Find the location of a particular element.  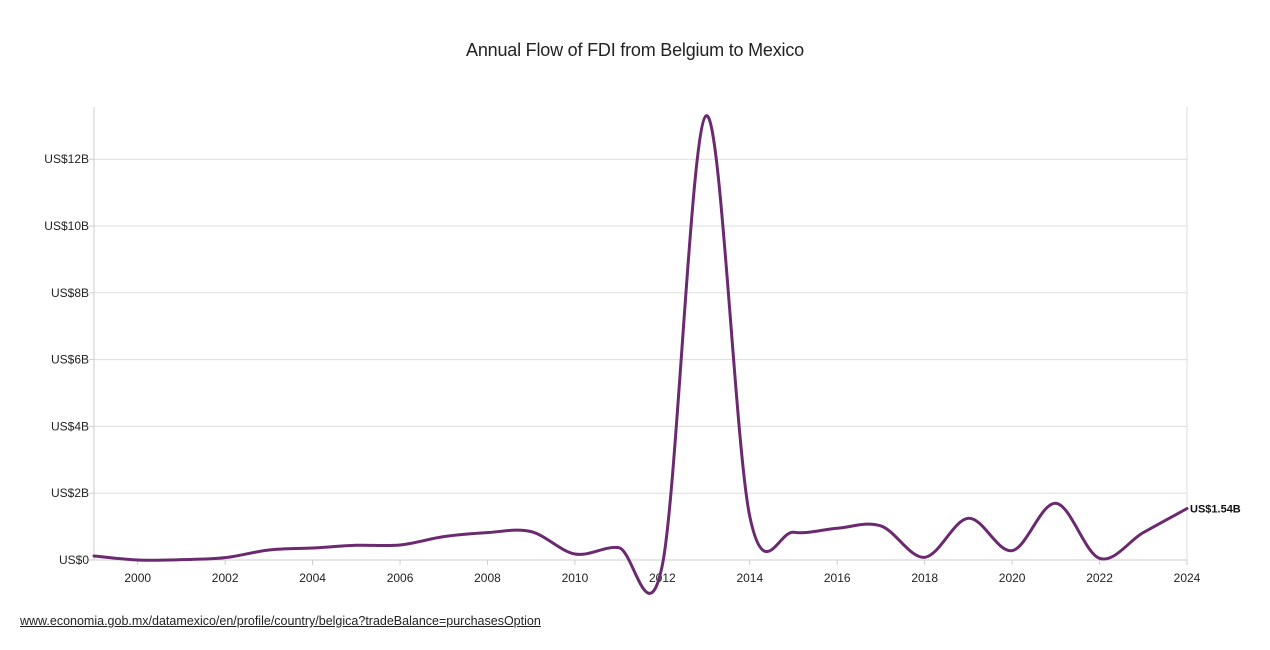

end-label-layer: US$1.54B is located at coordinates (1215, 510).